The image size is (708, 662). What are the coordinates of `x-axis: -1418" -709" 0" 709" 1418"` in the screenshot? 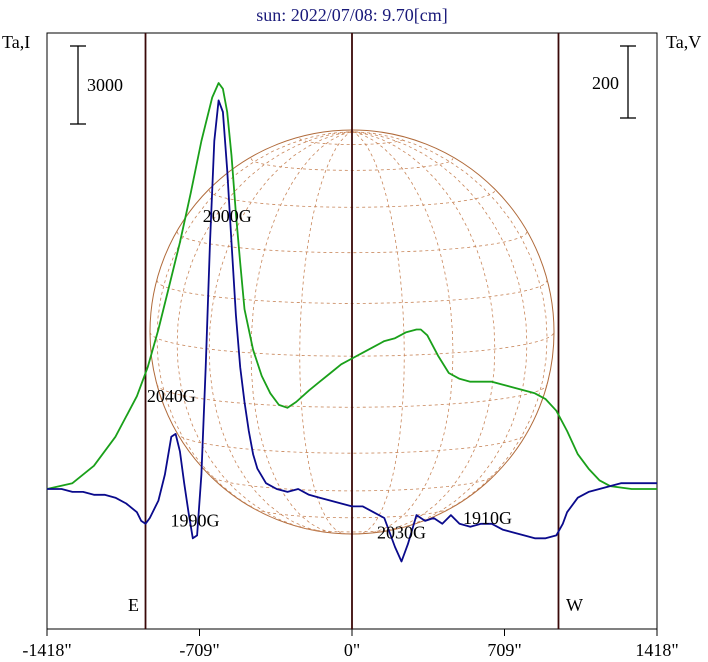 It's located at (350, 644).